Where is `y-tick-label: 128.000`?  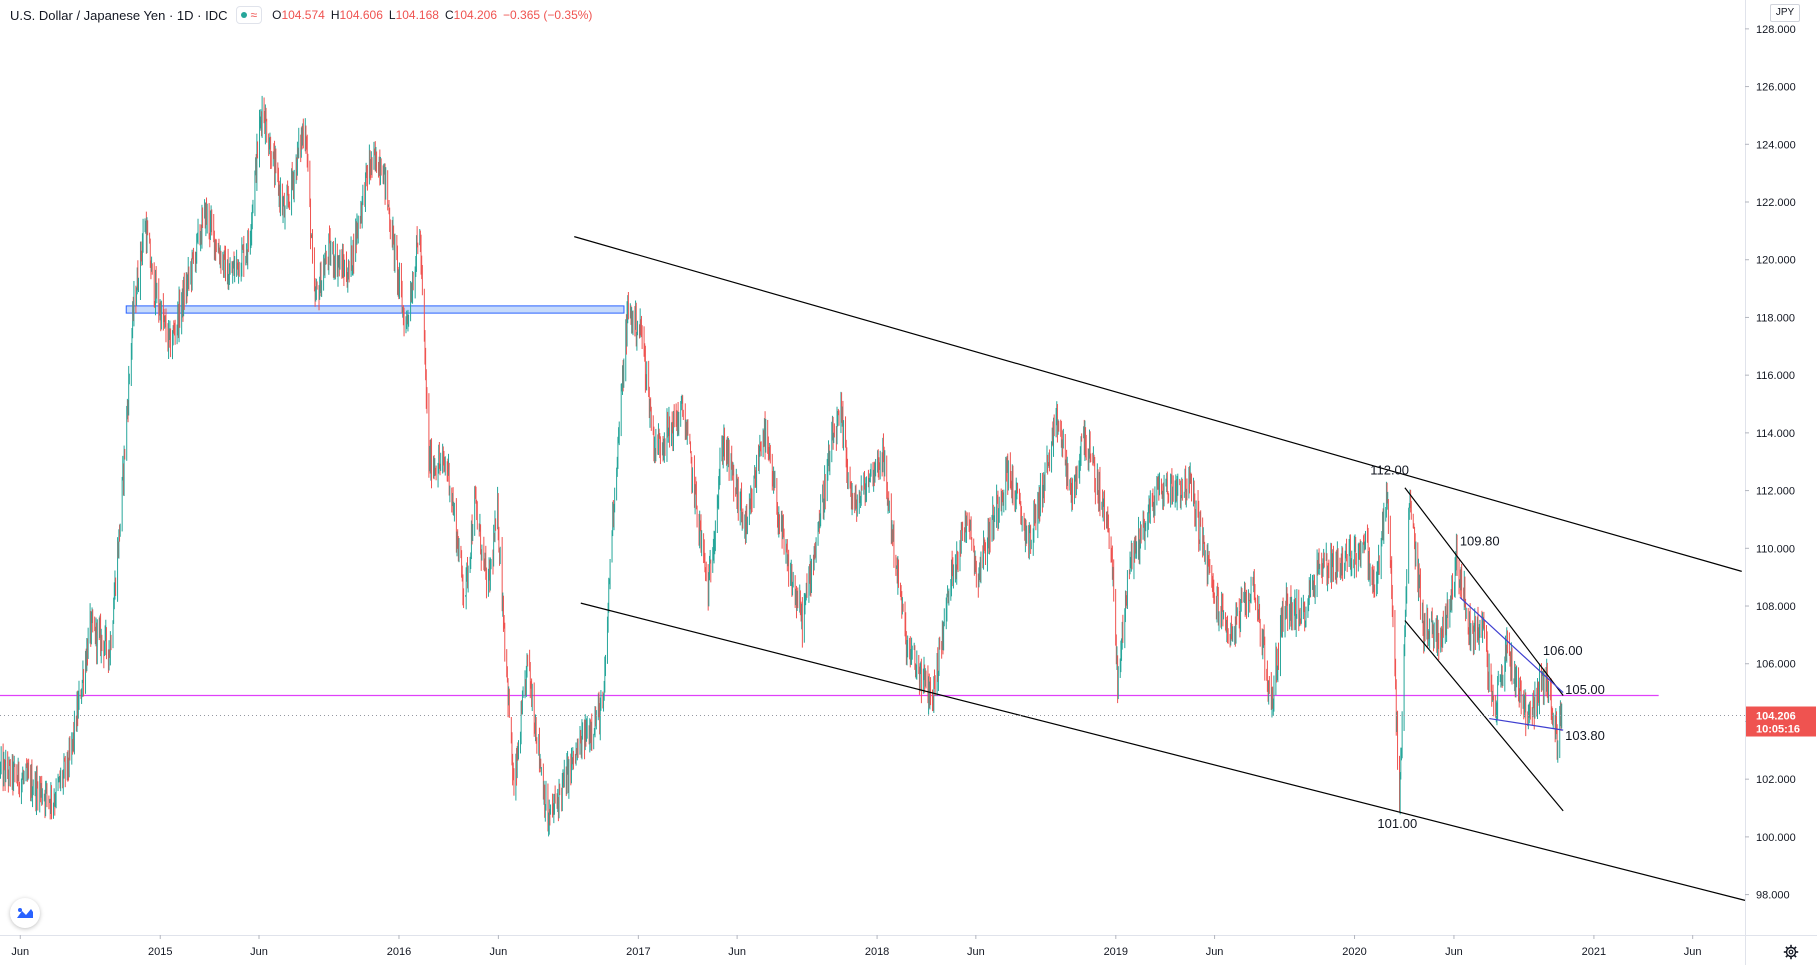
y-tick-label: 128.000 is located at coordinates (1776, 30).